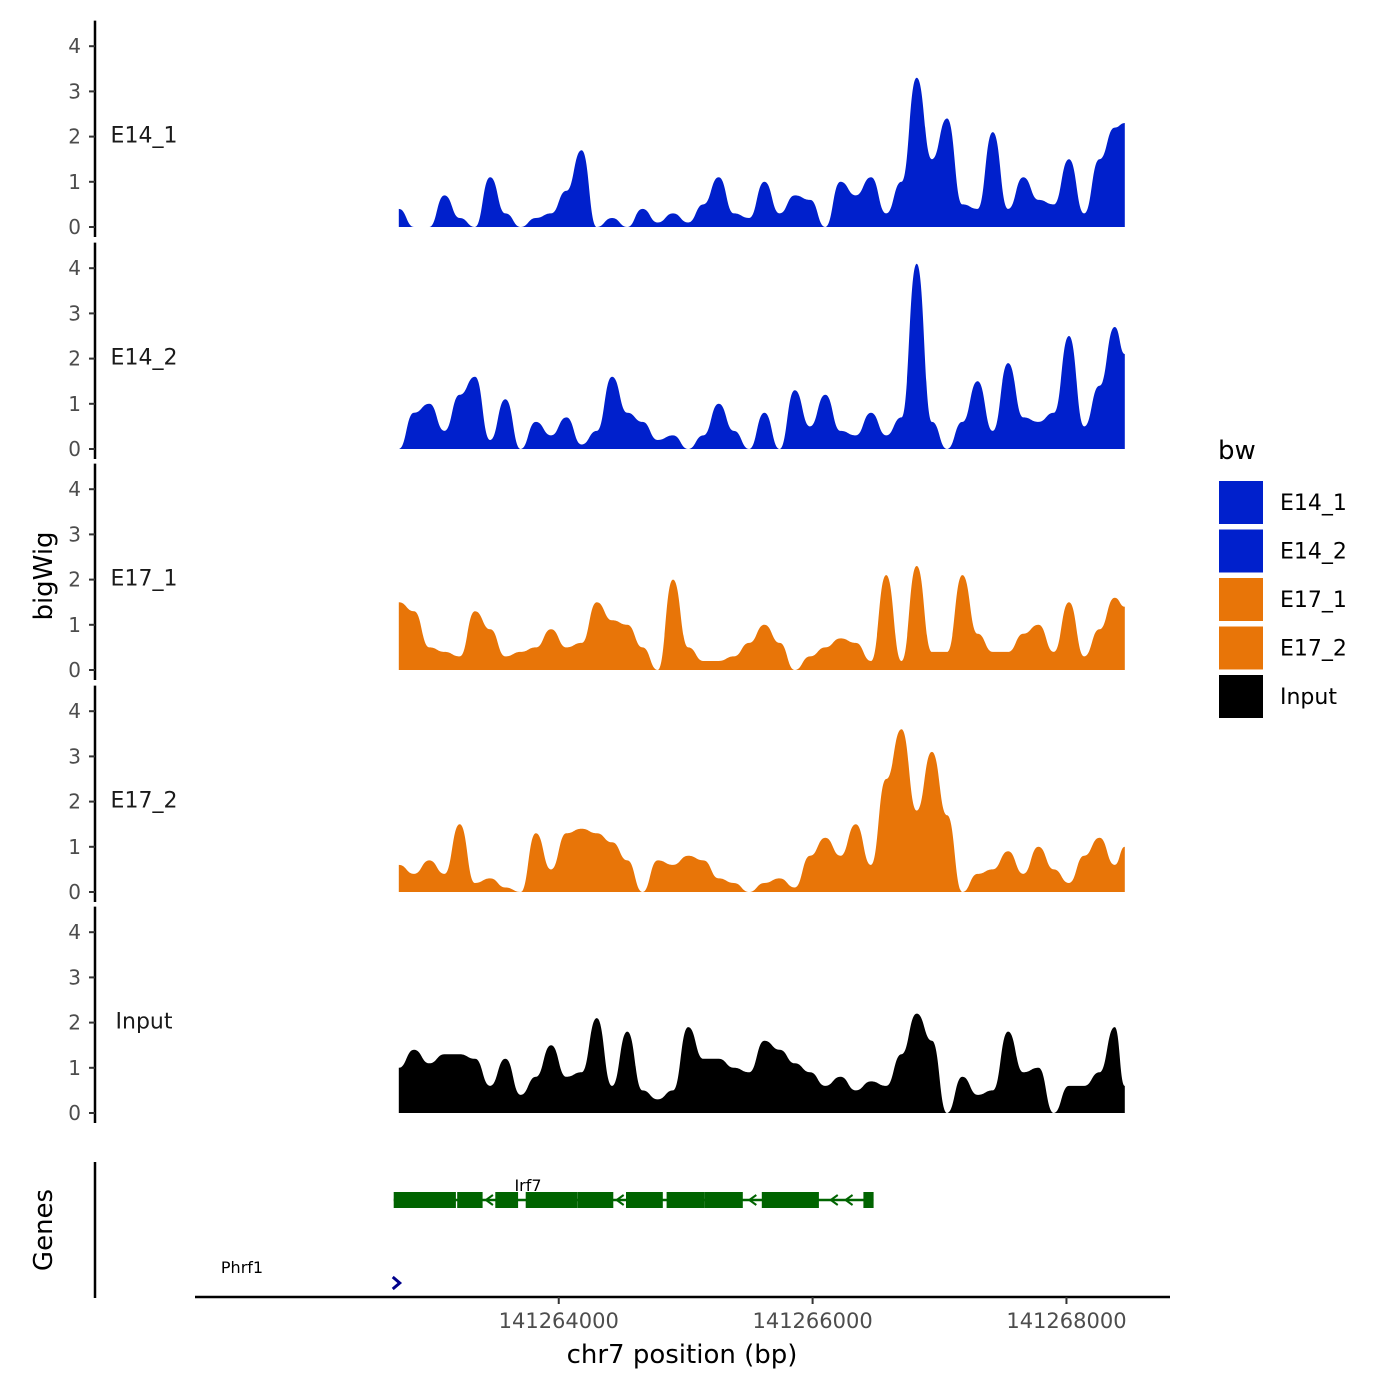 The width and height of the screenshot is (1400, 1400). I want to click on x-tick-label: 141266000, so click(812, 1321).